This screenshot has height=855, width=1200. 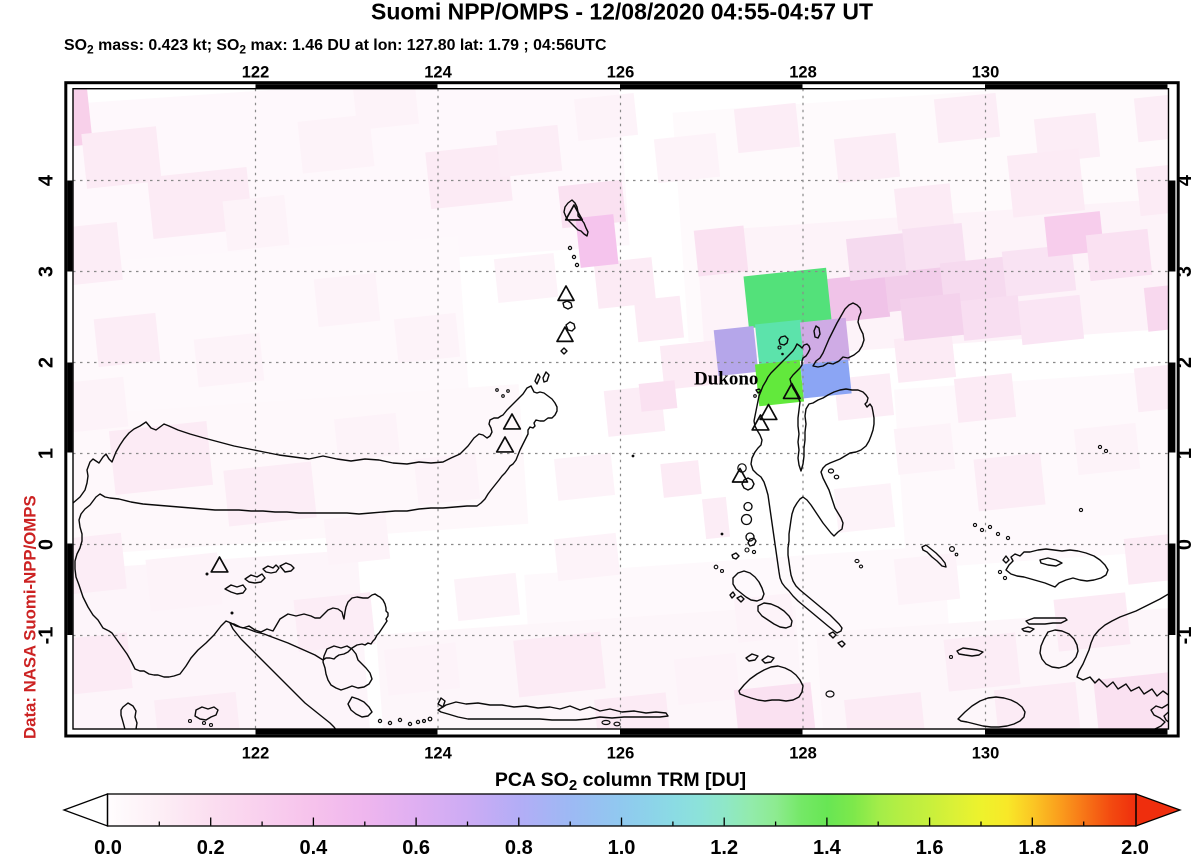 What do you see at coordinates (620, 781) in the screenshot?
I see `svg-text: PCA SO2 column TRM [DU]` at bounding box center [620, 781].